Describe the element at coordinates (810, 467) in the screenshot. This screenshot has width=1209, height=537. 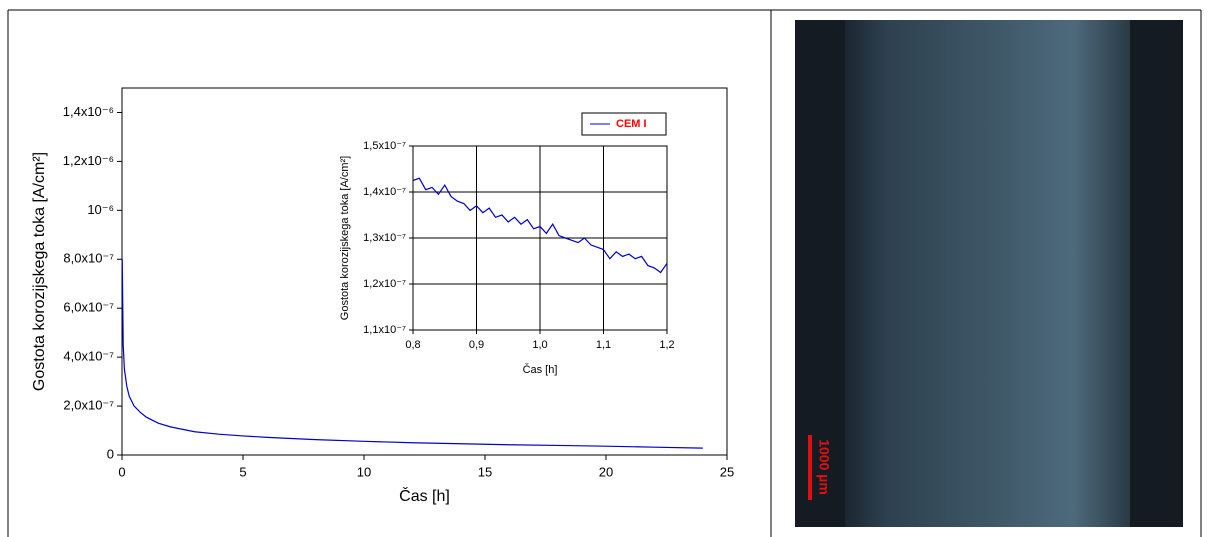
I see `scale-bar` at that location.